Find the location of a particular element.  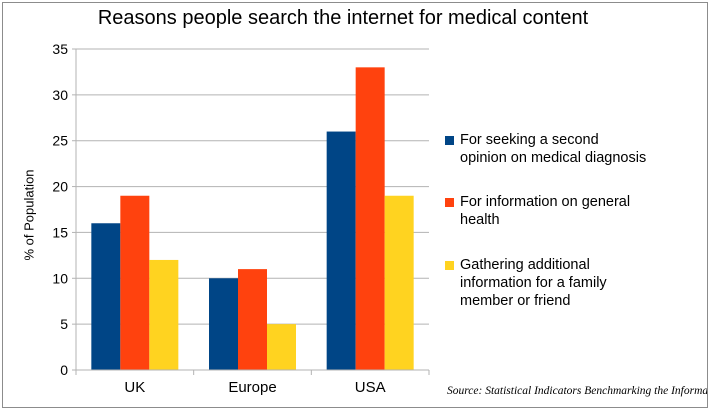

legend-line: Gathering additional is located at coordinates (525, 265).